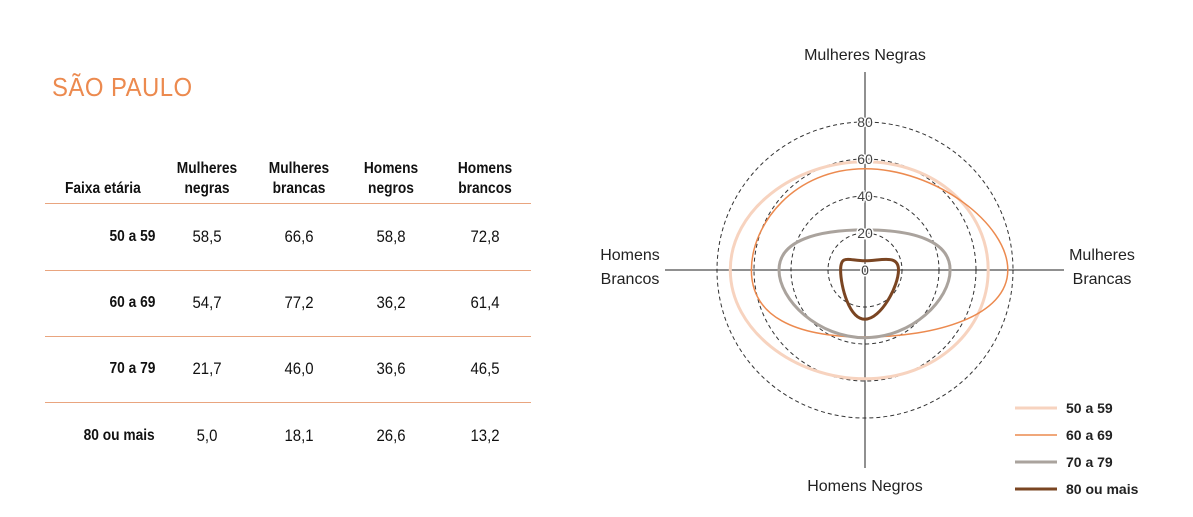 This screenshot has height=517, width=1193. What do you see at coordinates (630, 255) in the screenshot?
I see `axis-label-left-1: Homens` at bounding box center [630, 255].